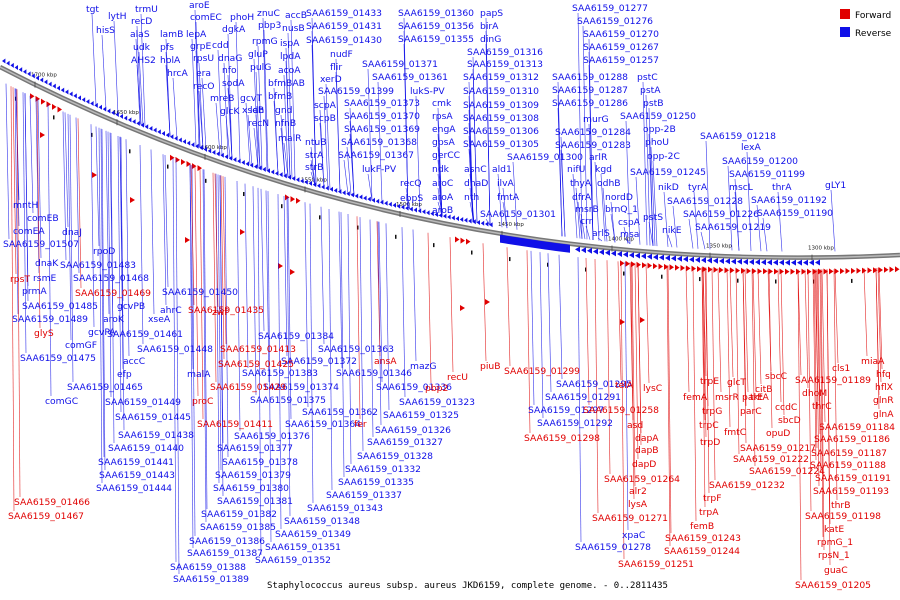 The image size is (900, 600). What do you see at coordinates (222, 98) in the screenshot?
I see `gene-label-reverse: mreB` at bounding box center [222, 98].